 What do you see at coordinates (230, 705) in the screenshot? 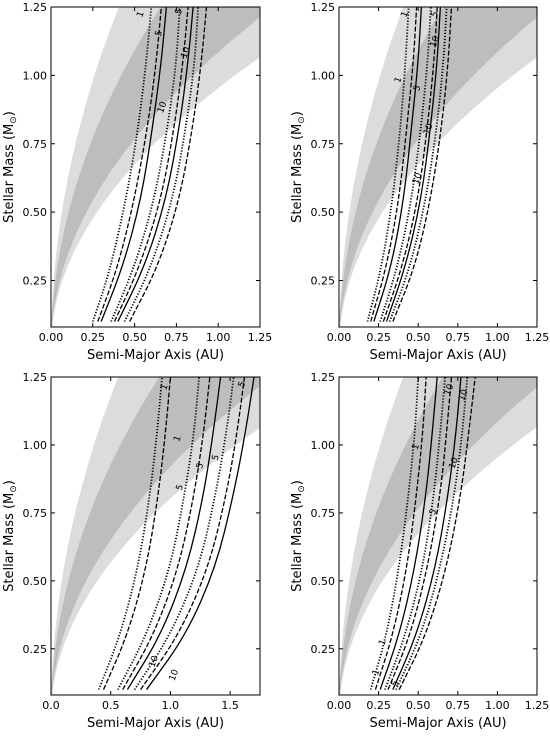
I see `x-tick-label: 1.5` at bounding box center [230, 705].